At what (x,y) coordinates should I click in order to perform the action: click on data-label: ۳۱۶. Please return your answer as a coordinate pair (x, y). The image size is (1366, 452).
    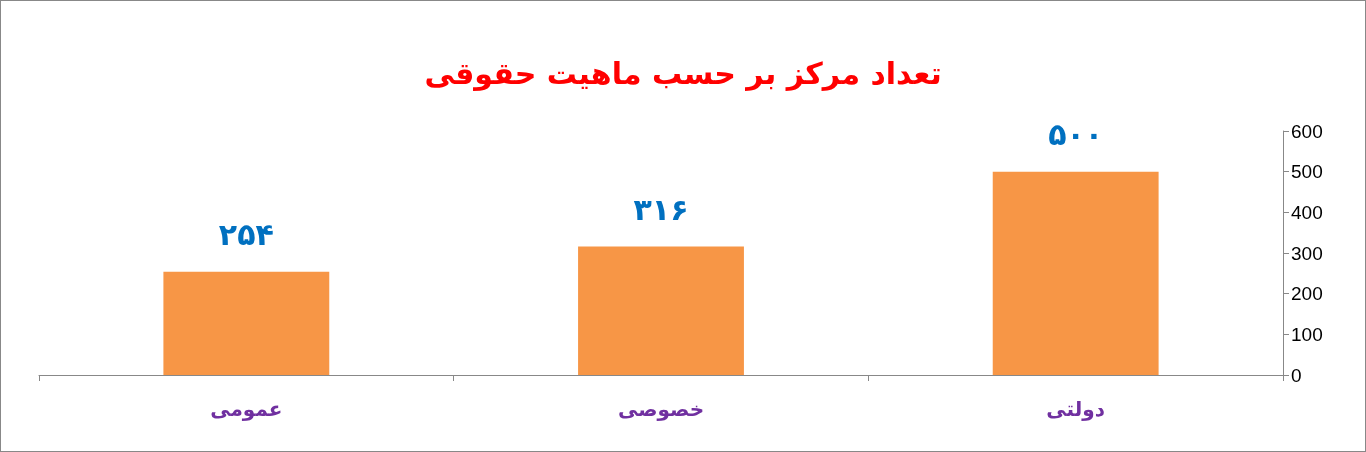
    Looking at the image, I should click on (661, 209).